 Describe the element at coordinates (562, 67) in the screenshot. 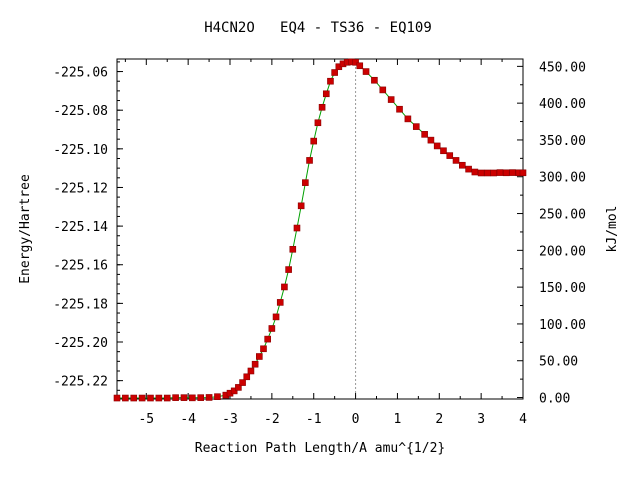

I see `y-right-tick-label: 450.00` at that location.